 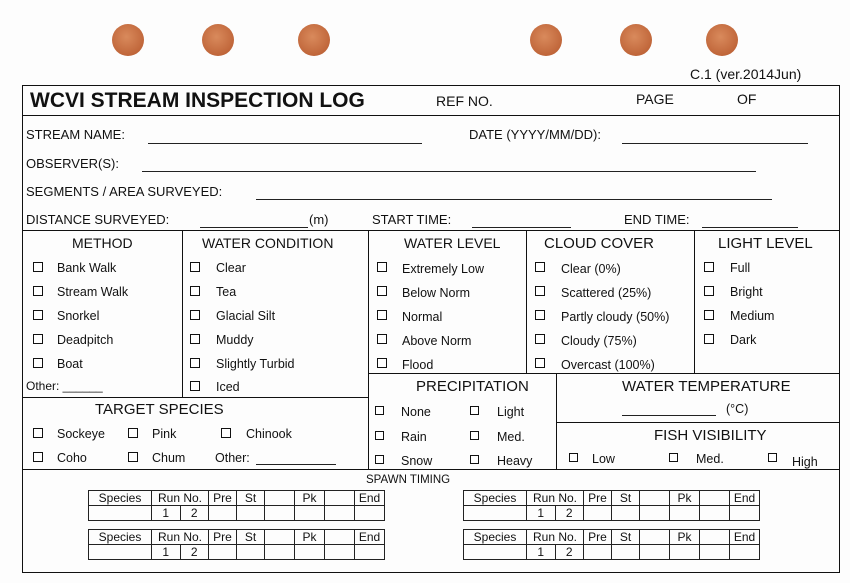 What do you see at coordinates (246, 316) in the screenshot?
I see `water-condition-option-glacial-silt: Glacial Silt` at bounding box center [246, 316].